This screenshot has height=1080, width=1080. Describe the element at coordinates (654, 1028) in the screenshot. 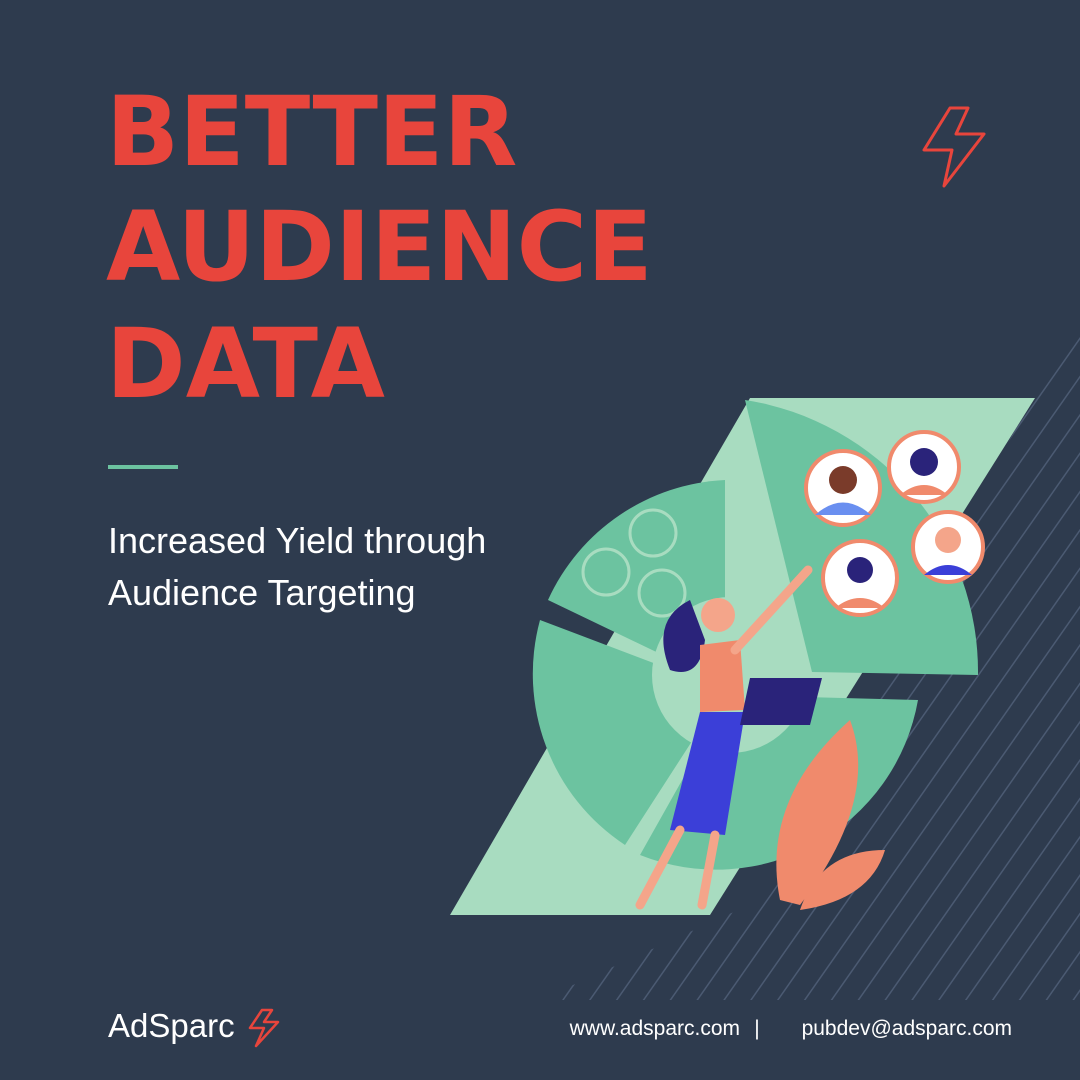

I see `website: www.adsparc.com` at that location.